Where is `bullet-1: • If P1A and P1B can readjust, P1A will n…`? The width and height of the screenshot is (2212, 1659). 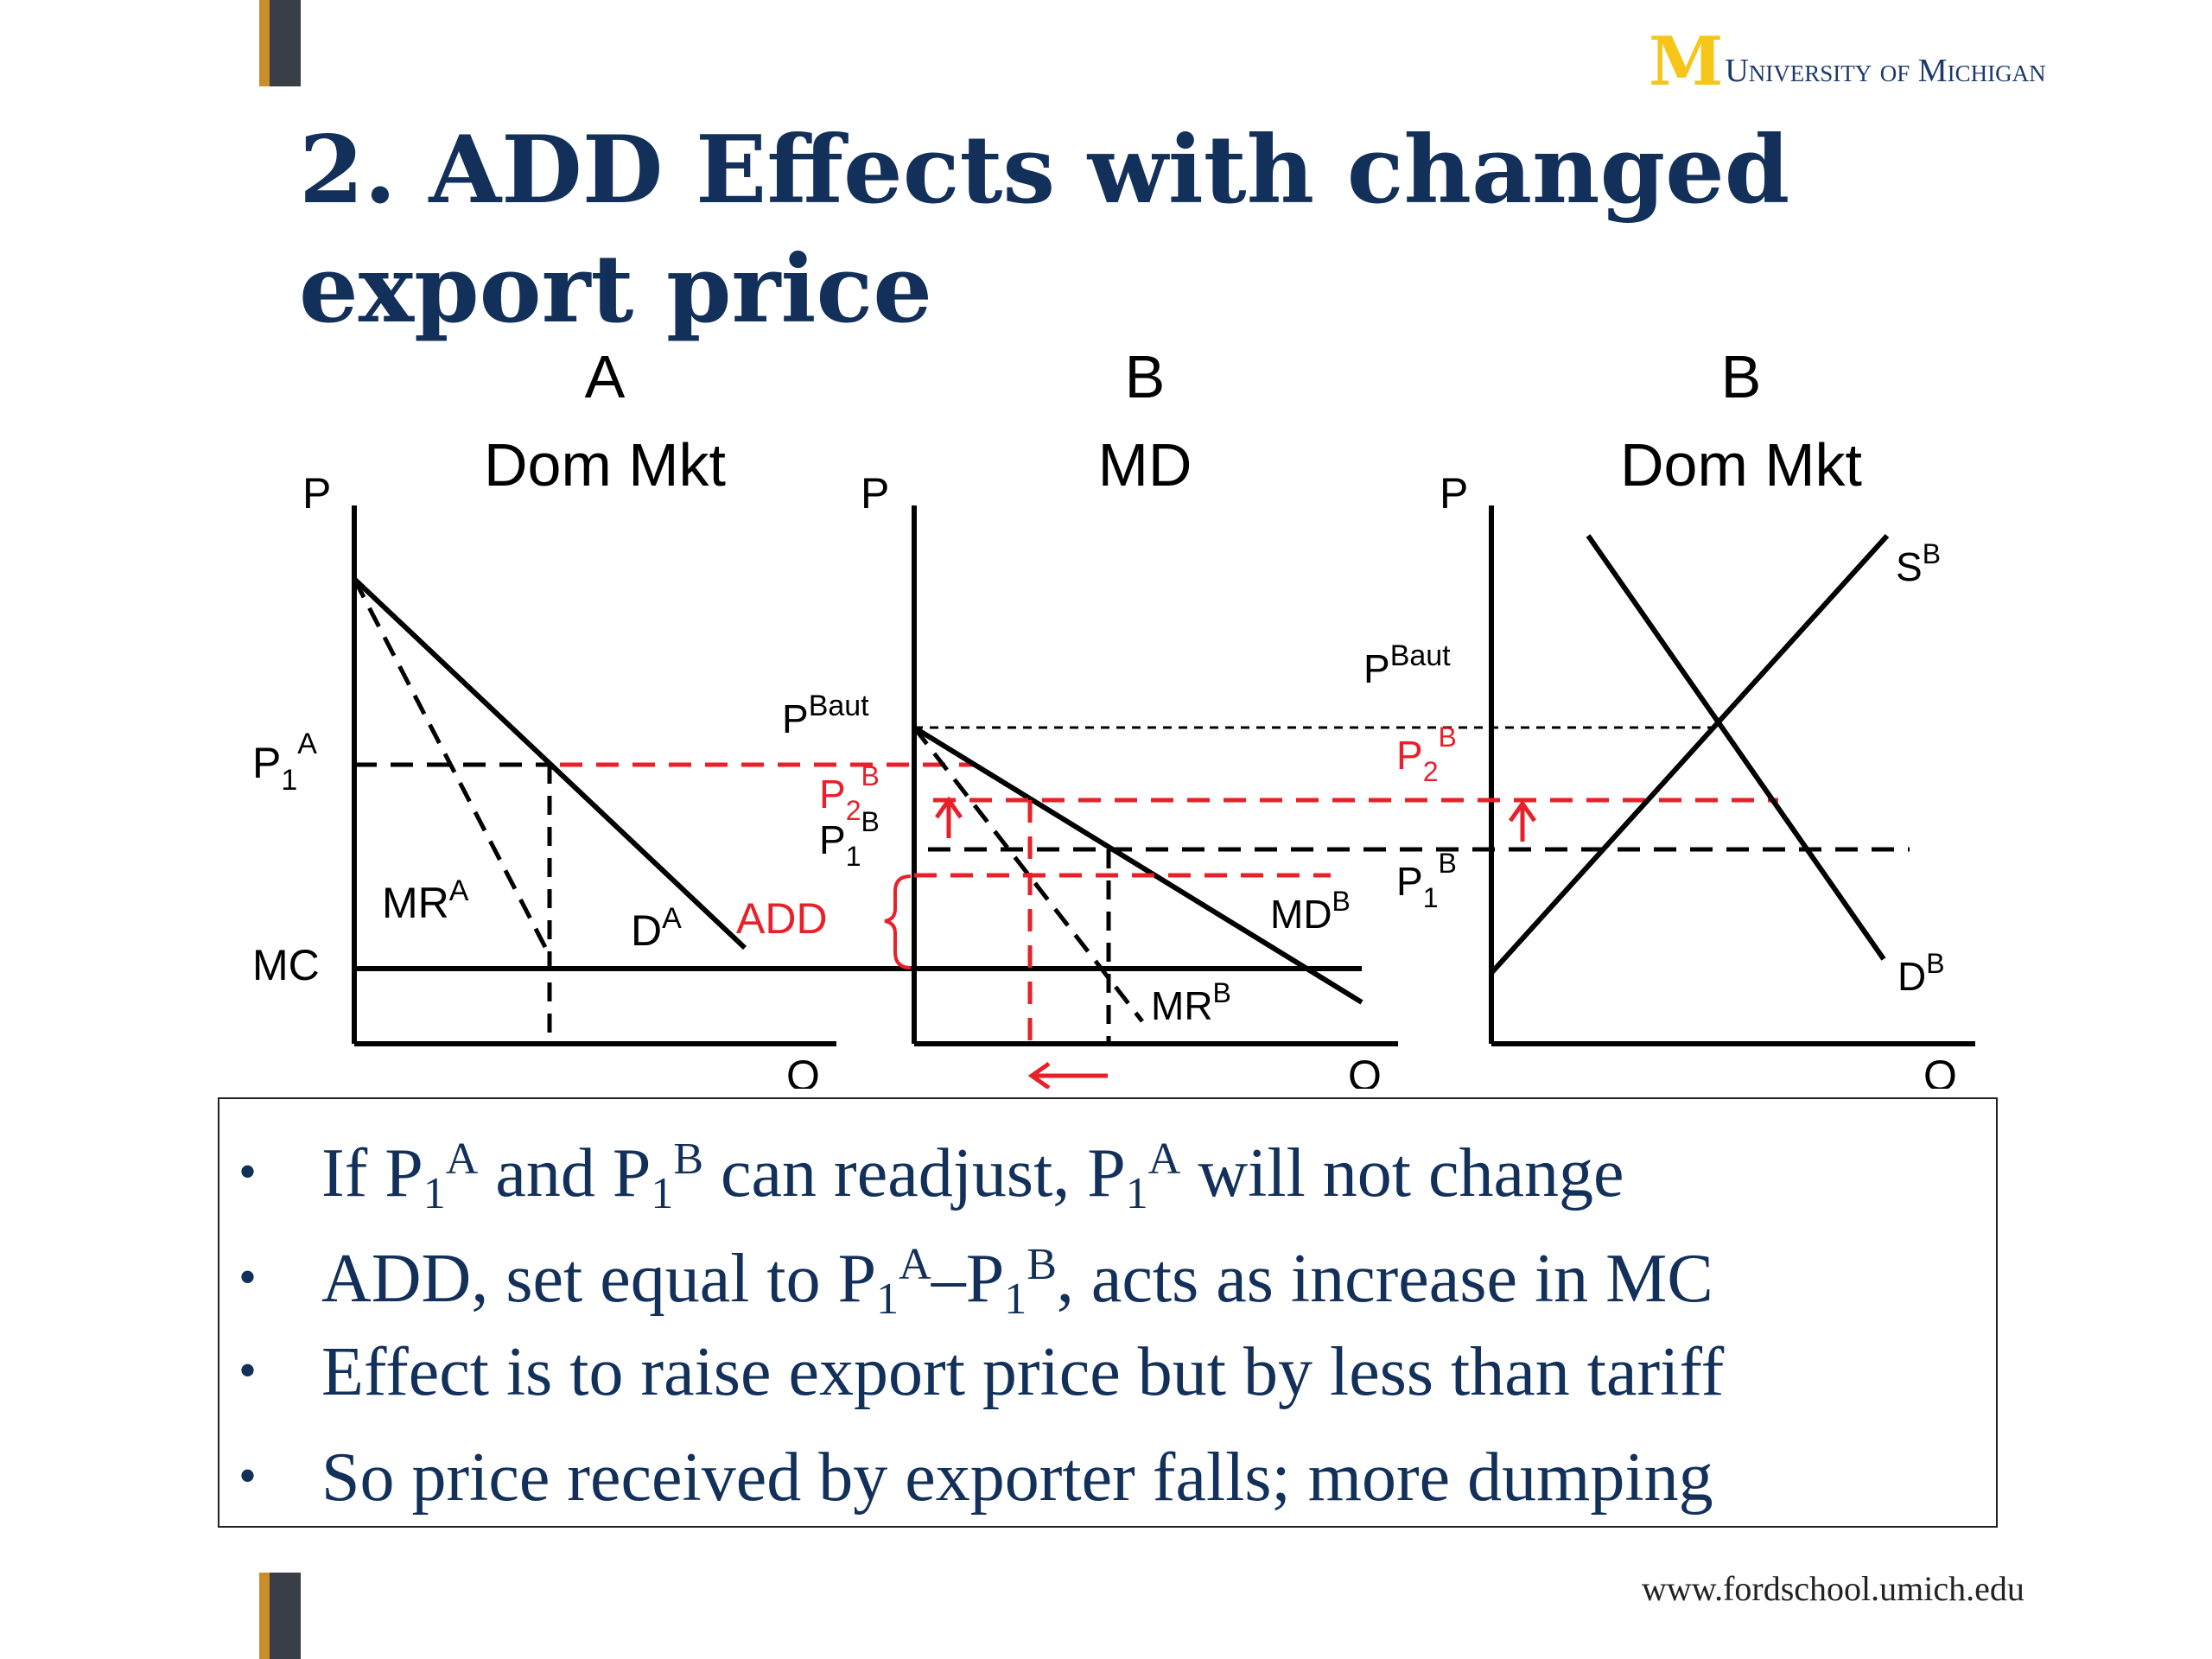 bullet-1: • If P1A and P1B can readjust, P1A will n… is located at coordinates (931, 1176).